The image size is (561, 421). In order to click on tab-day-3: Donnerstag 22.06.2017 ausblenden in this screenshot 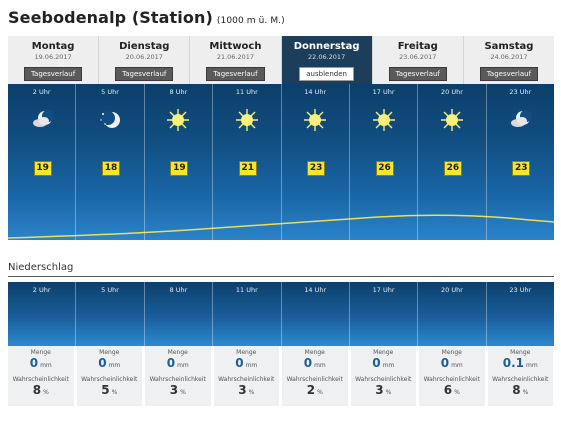, I will do `click(327, 60)`.